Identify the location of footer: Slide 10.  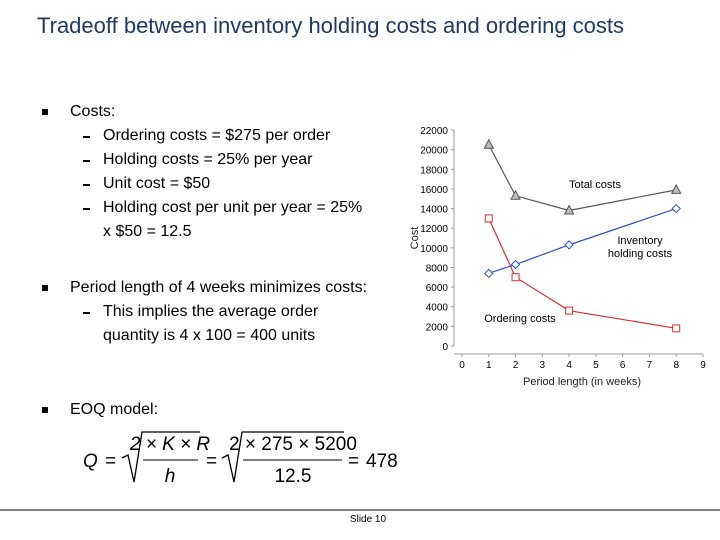
(368, 519).